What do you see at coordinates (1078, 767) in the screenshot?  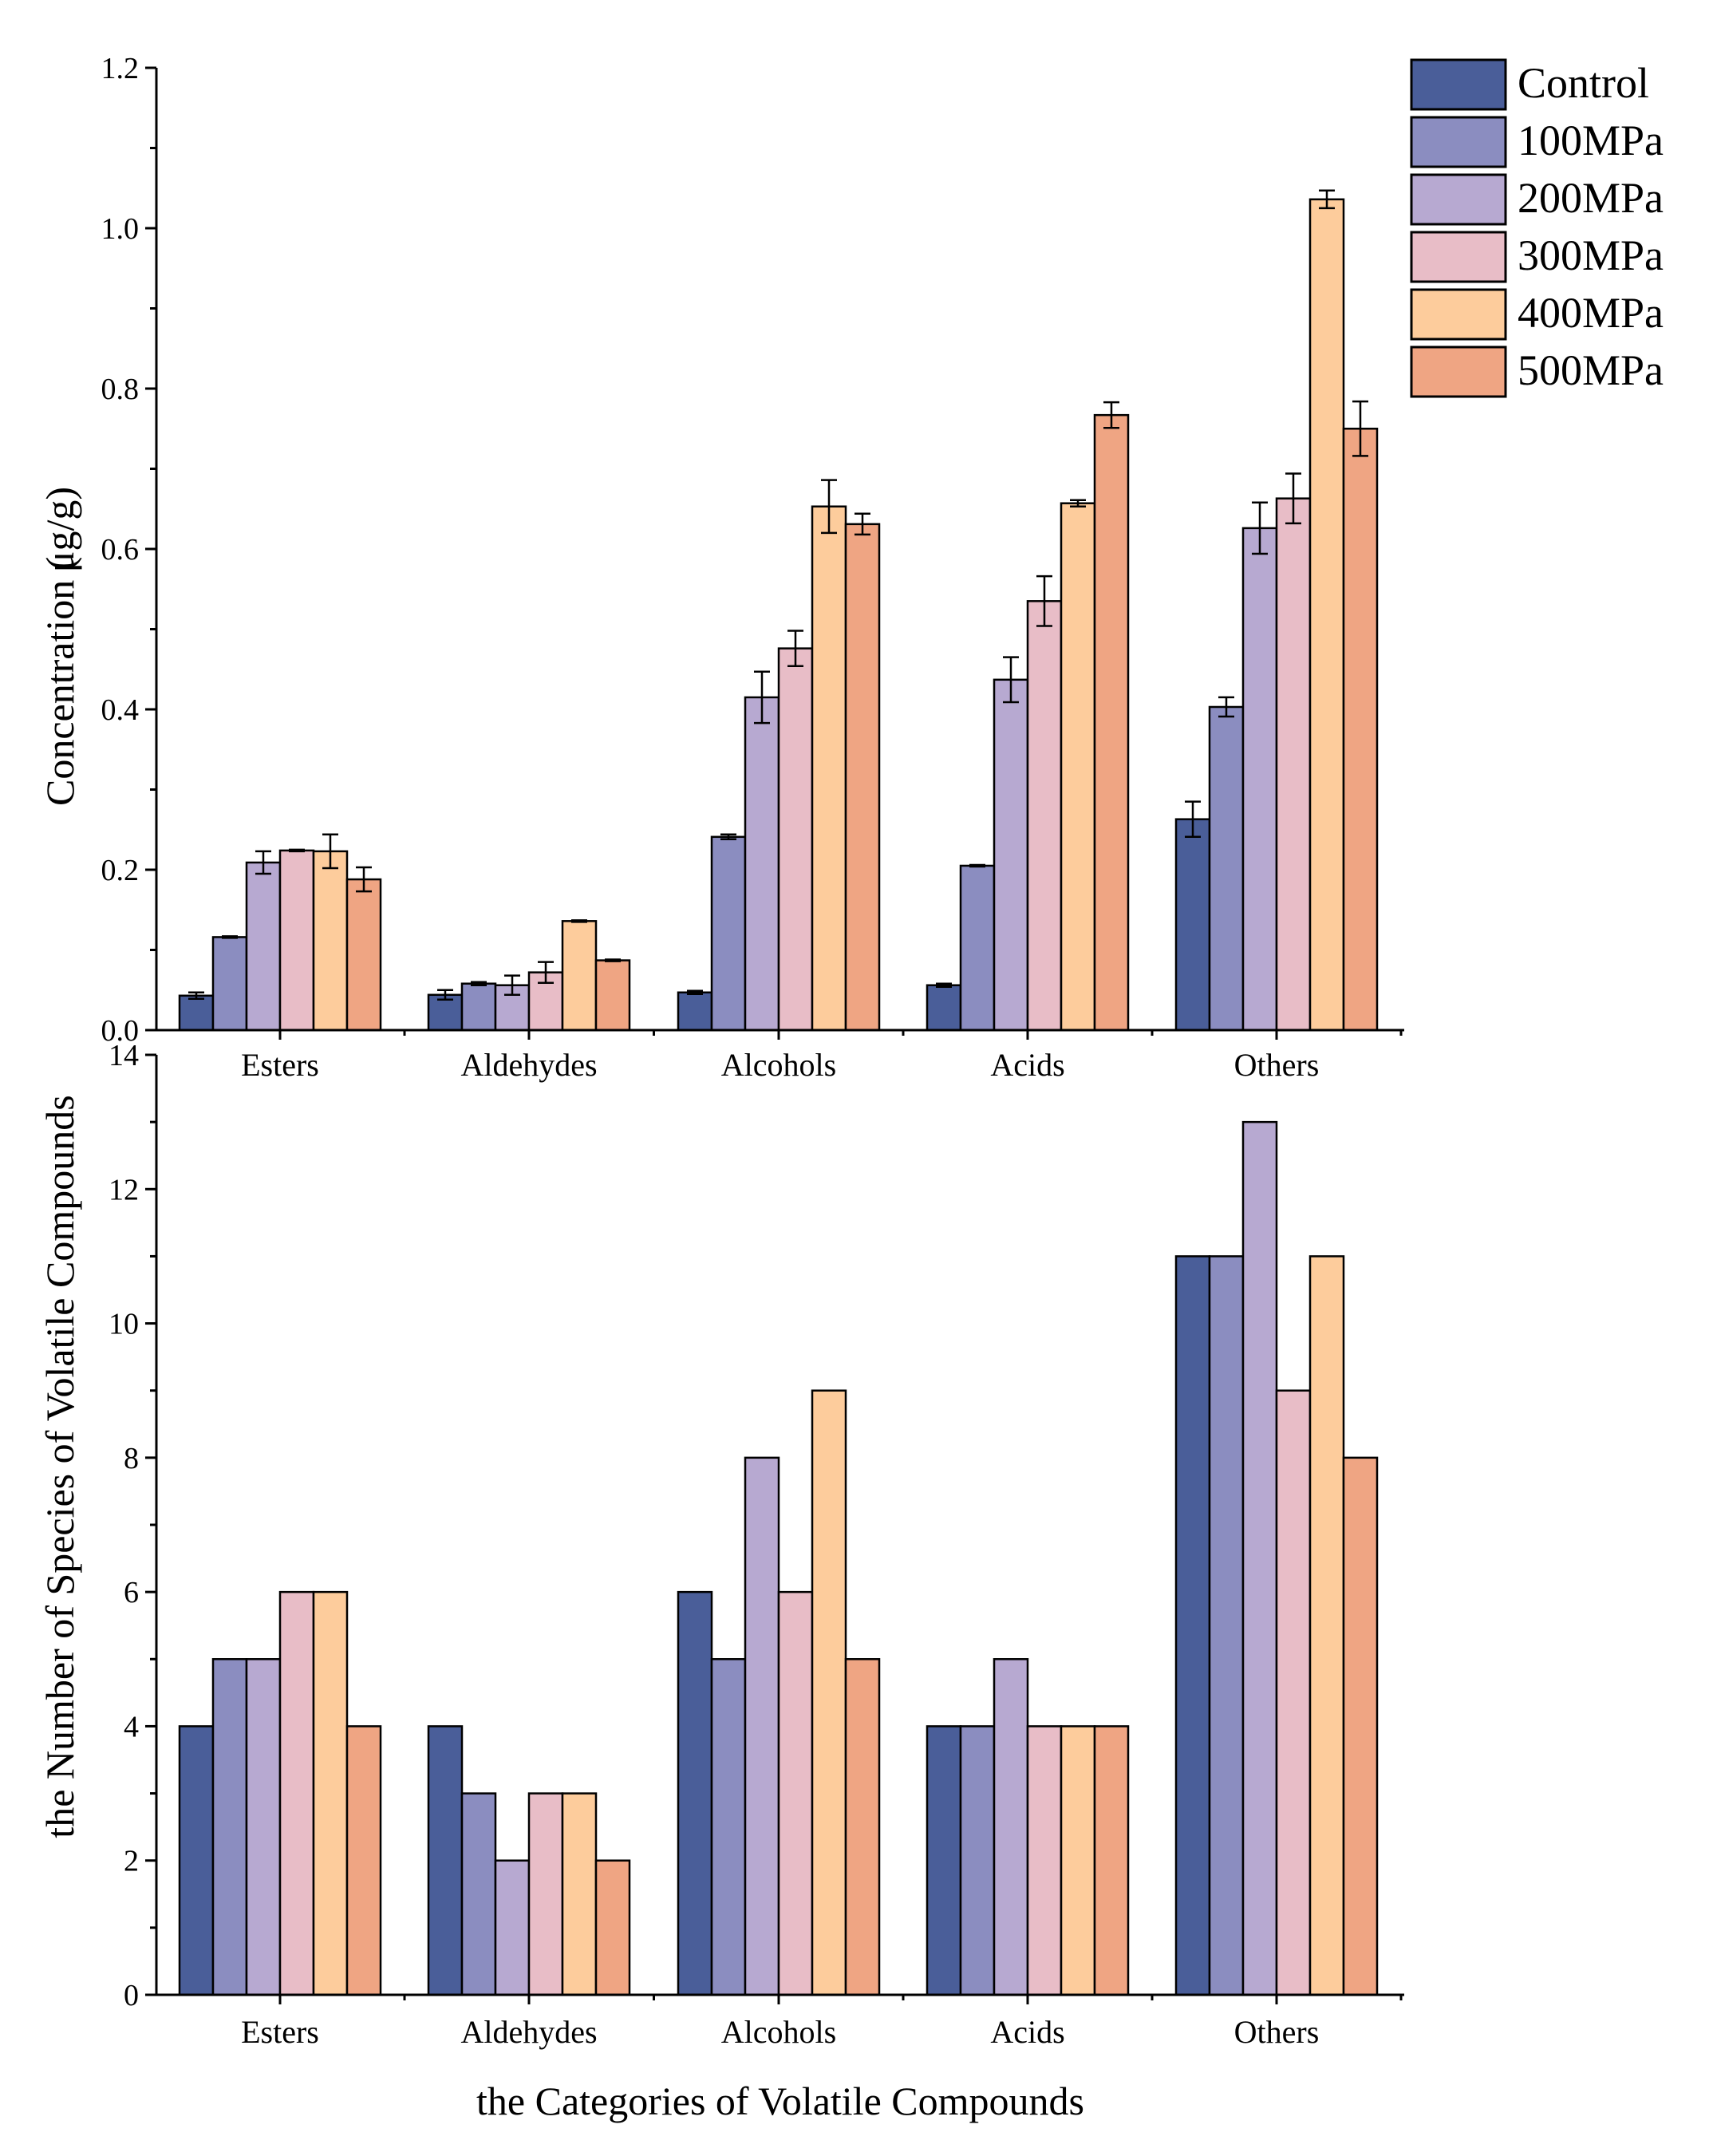 I see `bar-400mpa-acids` at bounding box center [1078, 767].